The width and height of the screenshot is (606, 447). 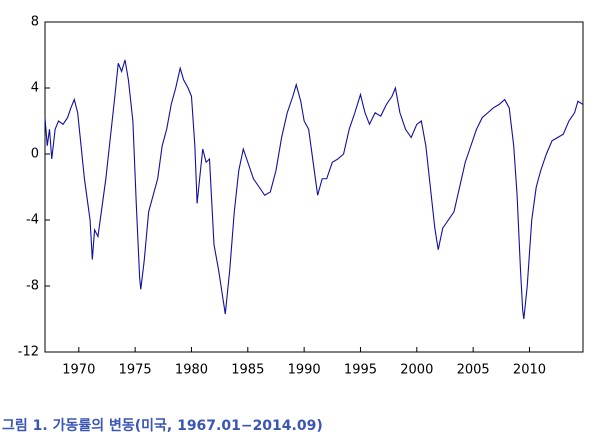 What do you see at coordinates (35, 88) in the screenshot?
I see `y-tick-label: 4` at bounding box center [35, 88].